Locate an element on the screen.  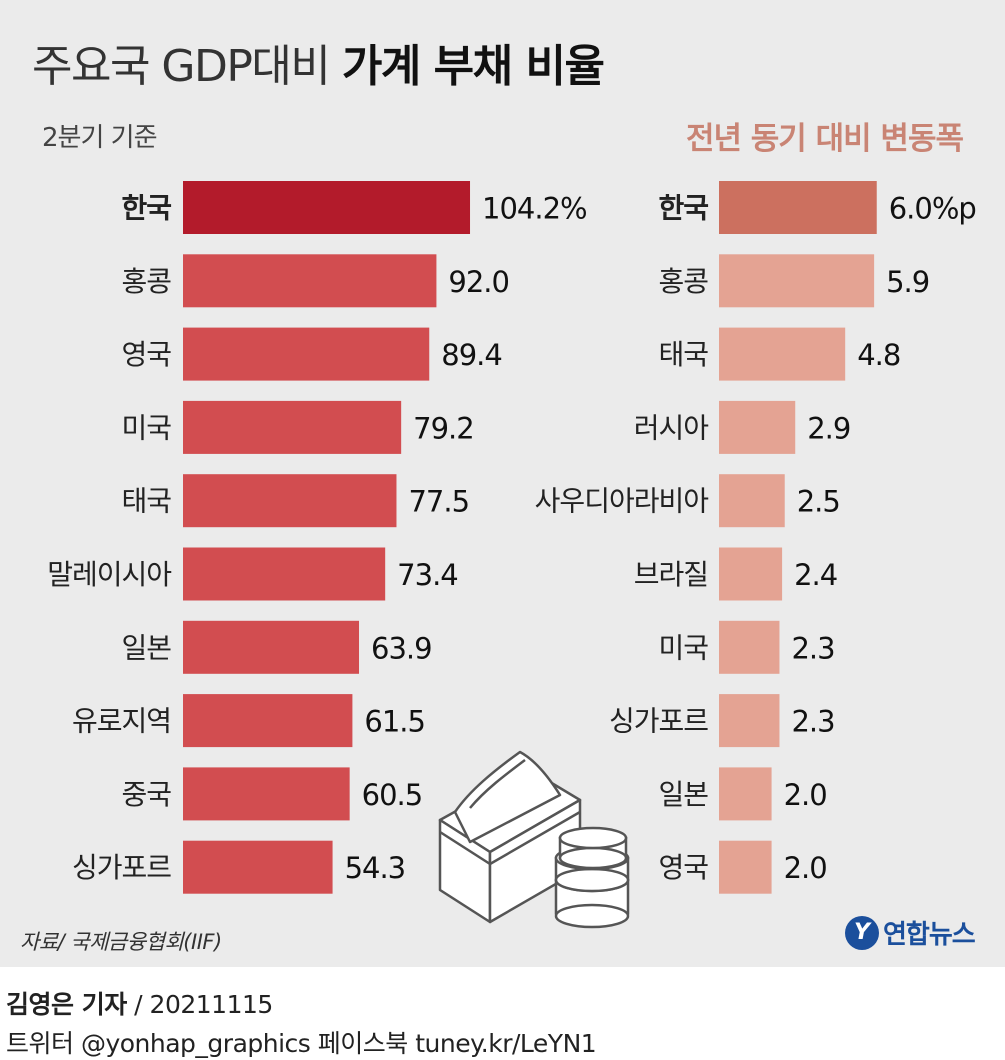
chart-subtitle: 2분기 기준 is located at coordinates (99, 138).